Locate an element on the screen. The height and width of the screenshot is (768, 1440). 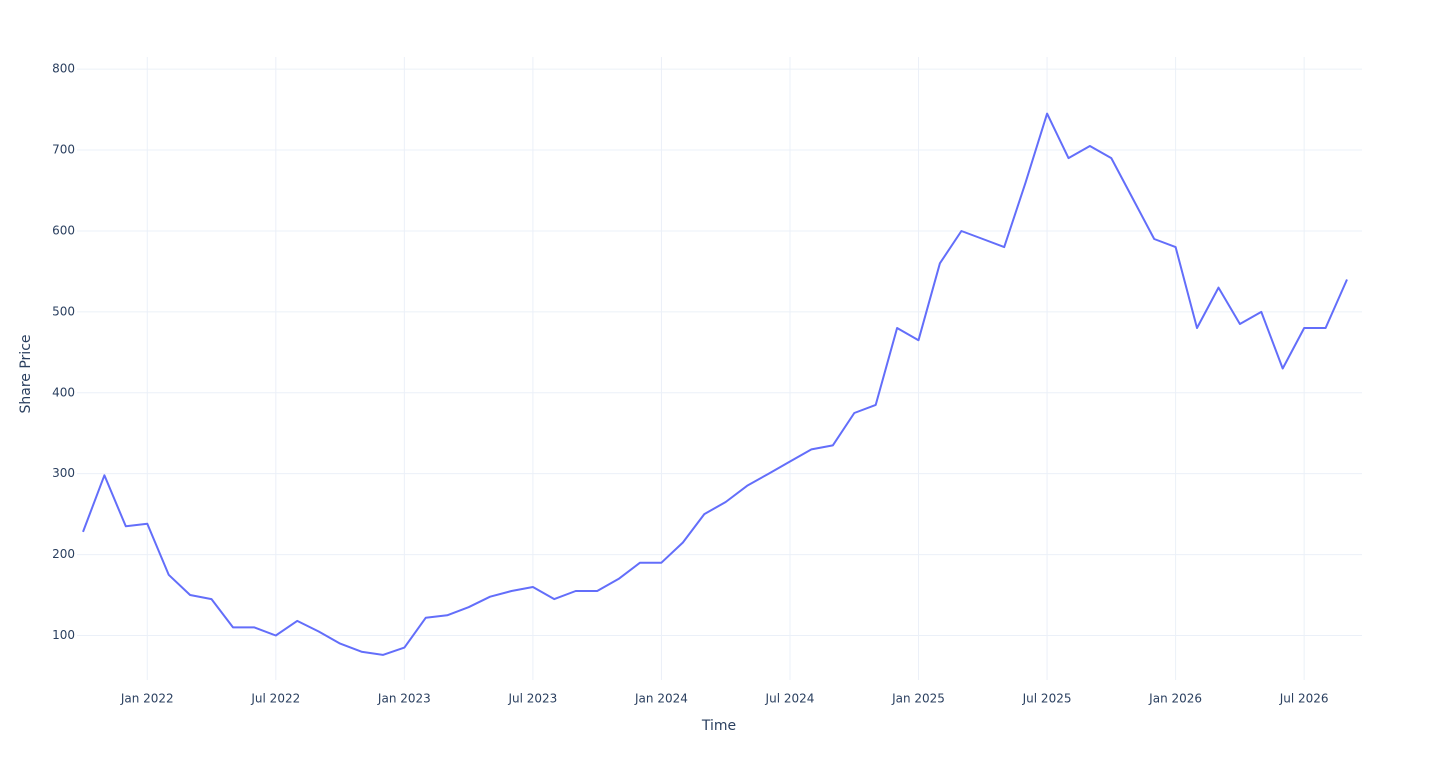
y-tick-label: 800 is located at coordinates (63, 69).